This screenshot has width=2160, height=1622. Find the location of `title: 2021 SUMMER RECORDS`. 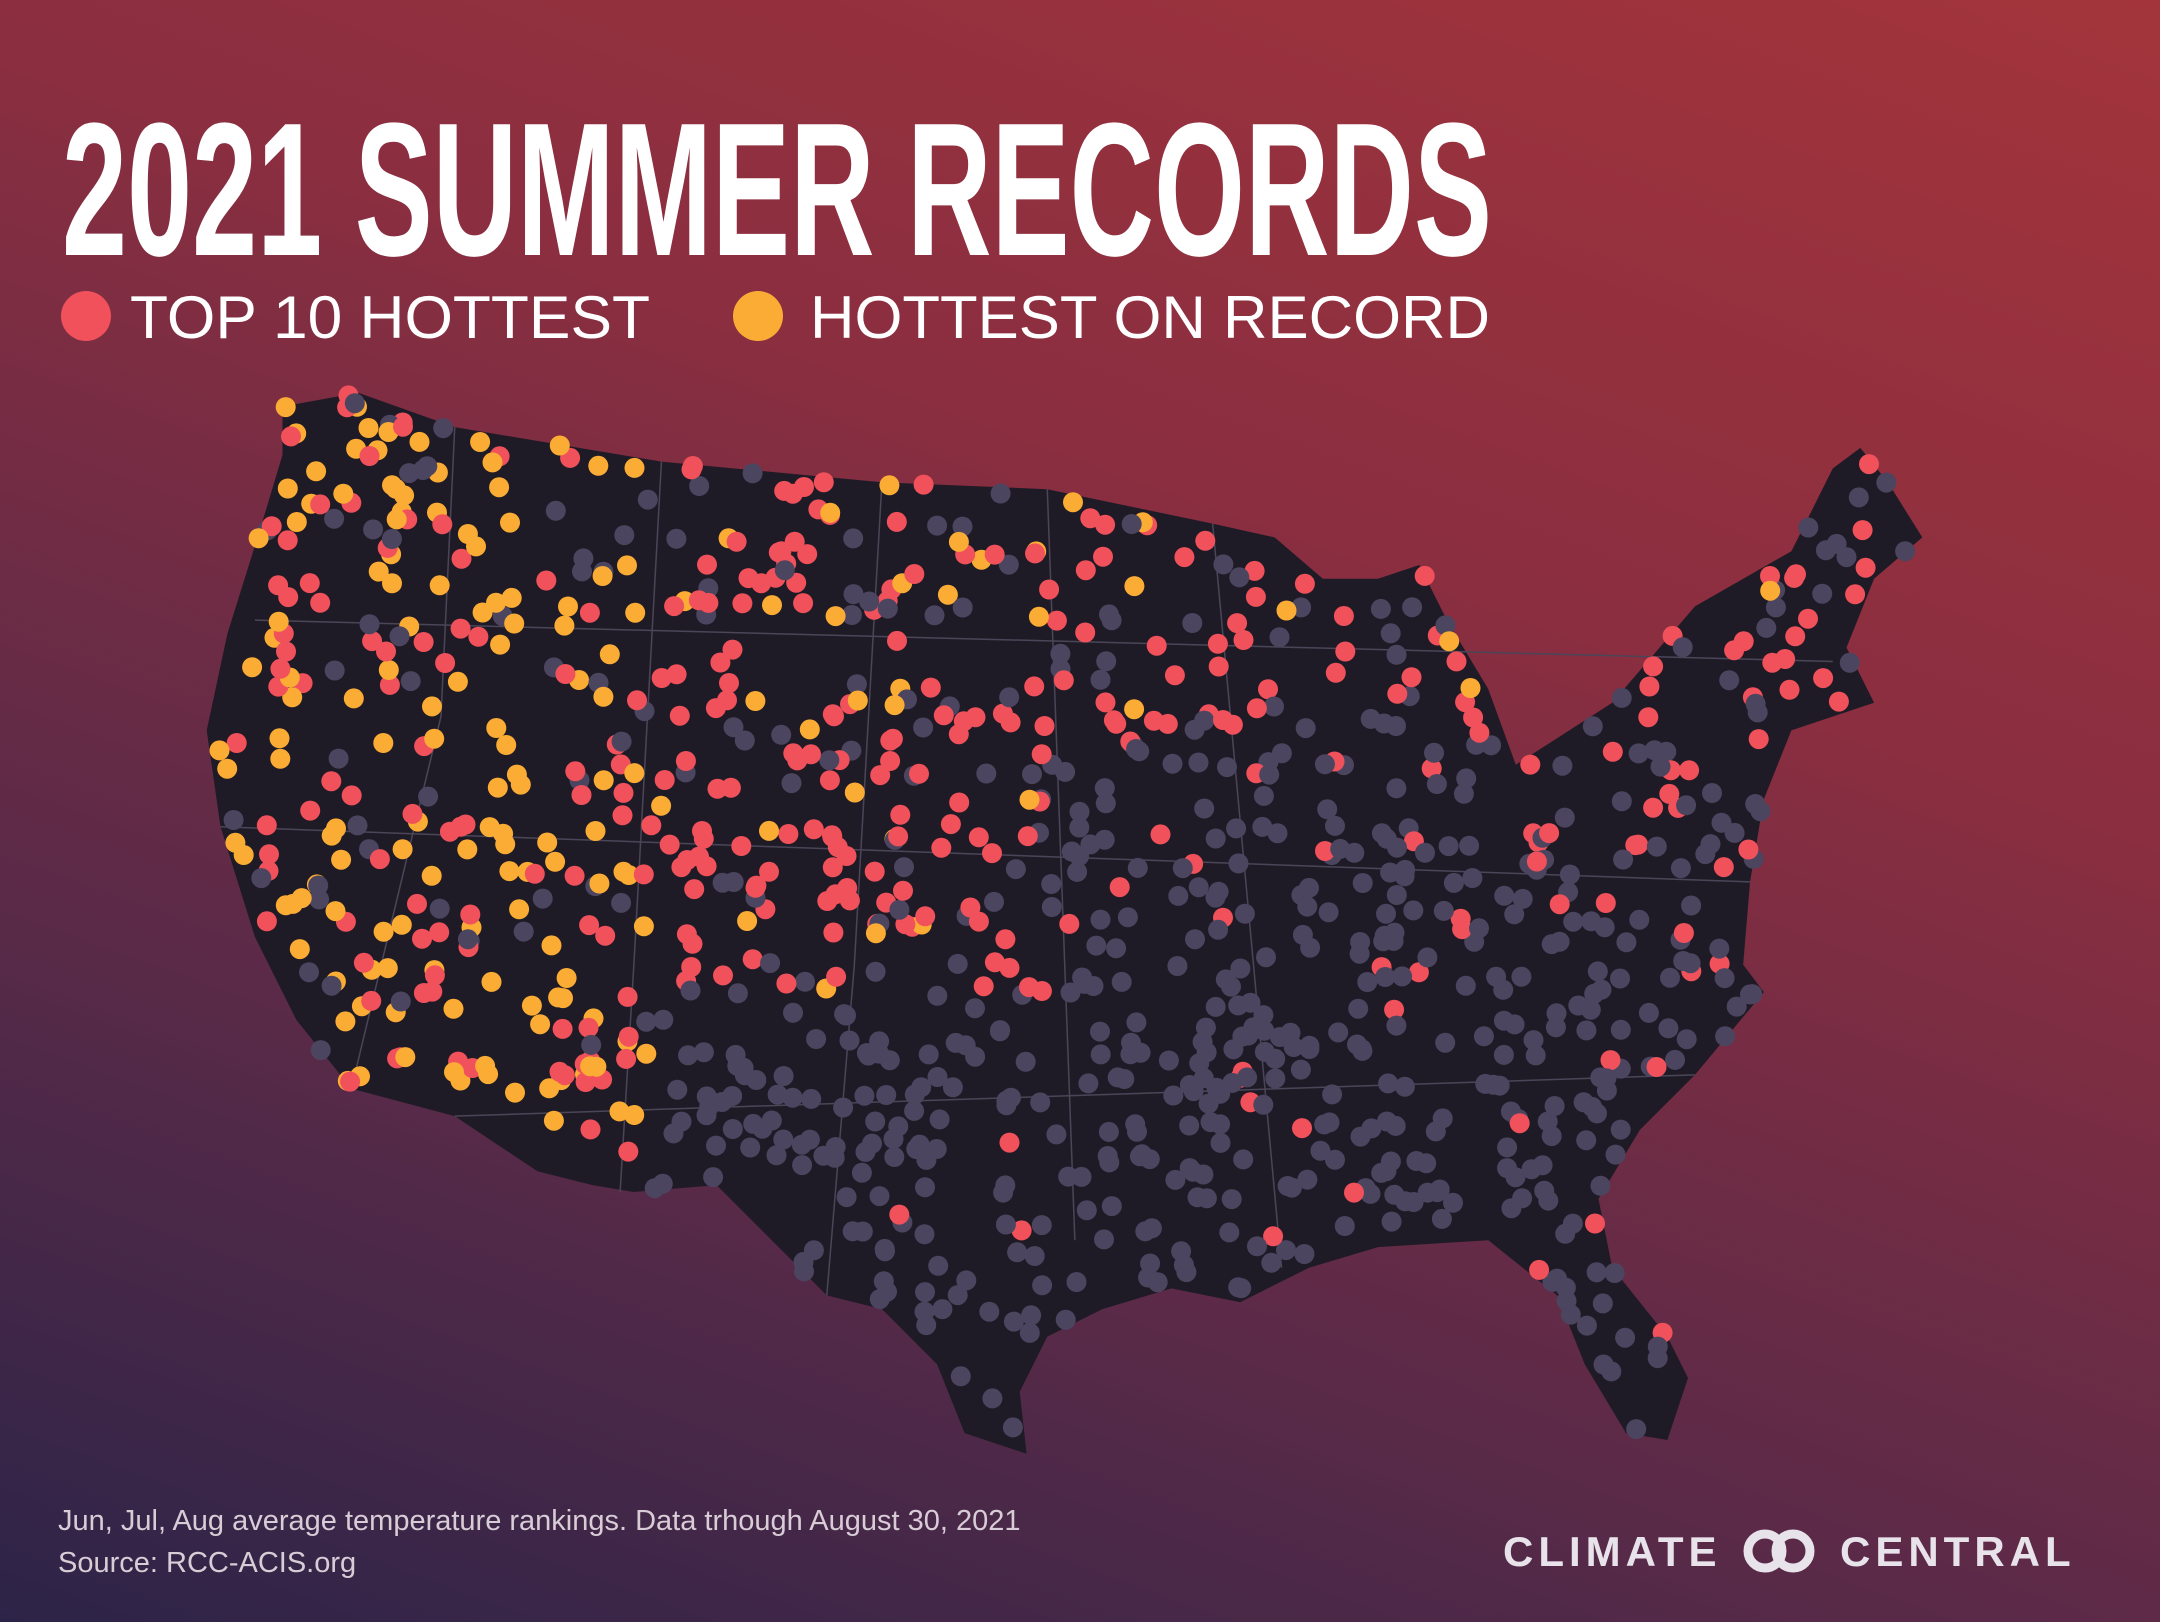

title: 2021 SUMMER RECORDS is located at coordinates (777, 190).